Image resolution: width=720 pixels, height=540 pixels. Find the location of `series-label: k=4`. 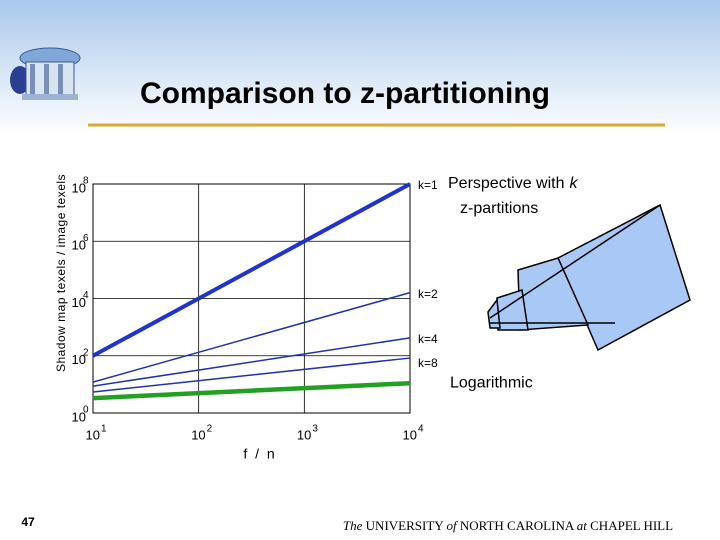

series-label: k=4 is located at coordinates (428, 339).